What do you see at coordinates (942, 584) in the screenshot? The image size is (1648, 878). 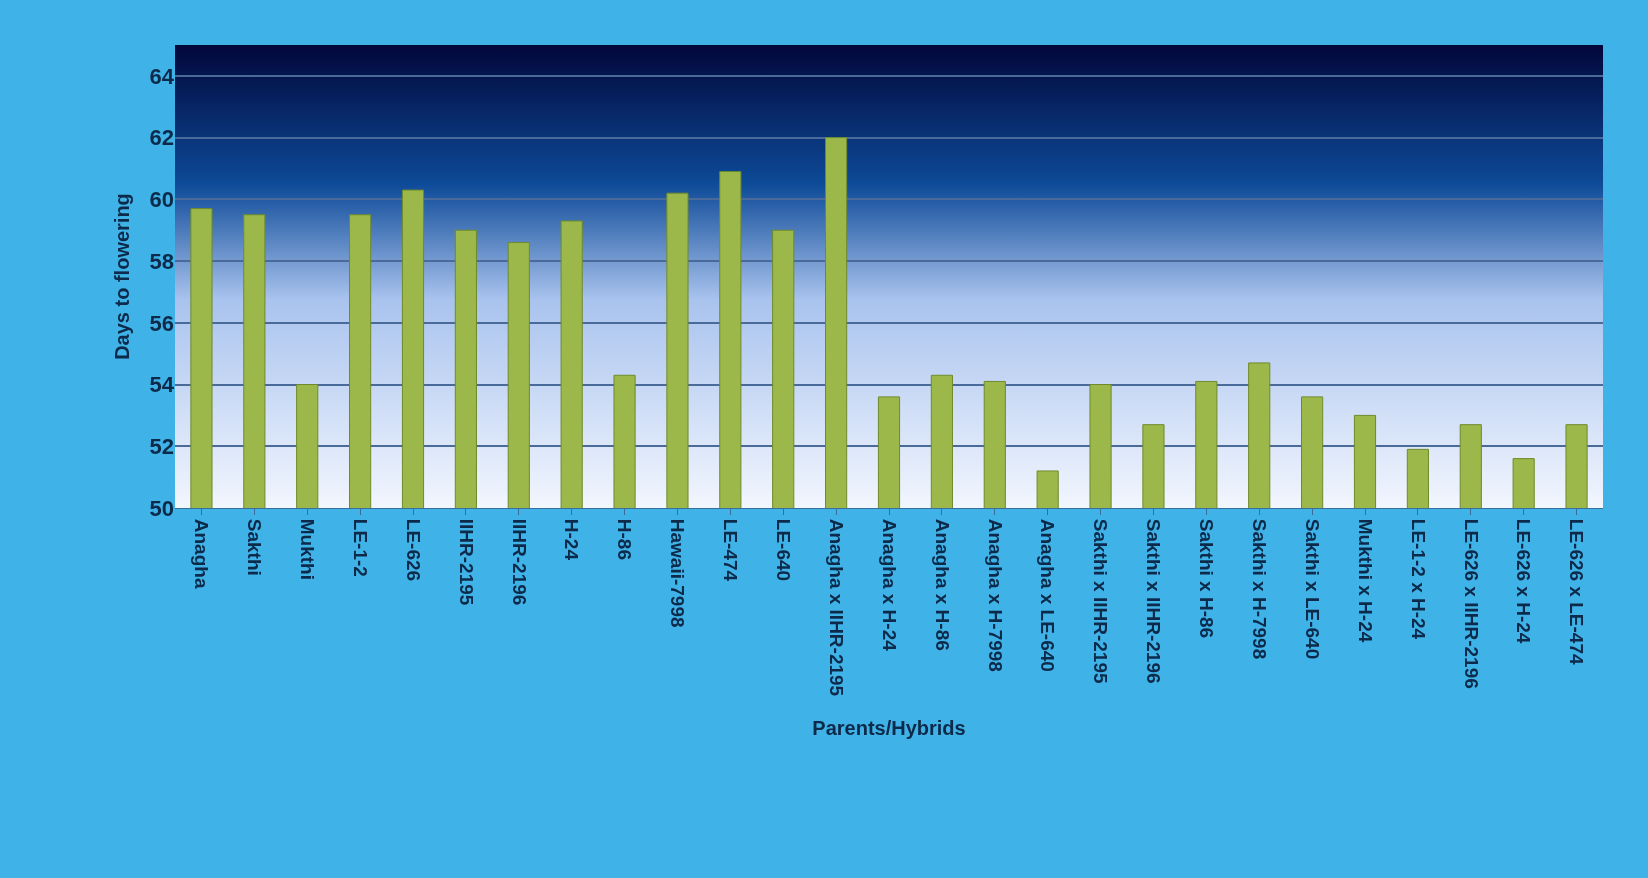 I see `x-tick-label: Anagha x H-86` at bounding box center [942, 584].